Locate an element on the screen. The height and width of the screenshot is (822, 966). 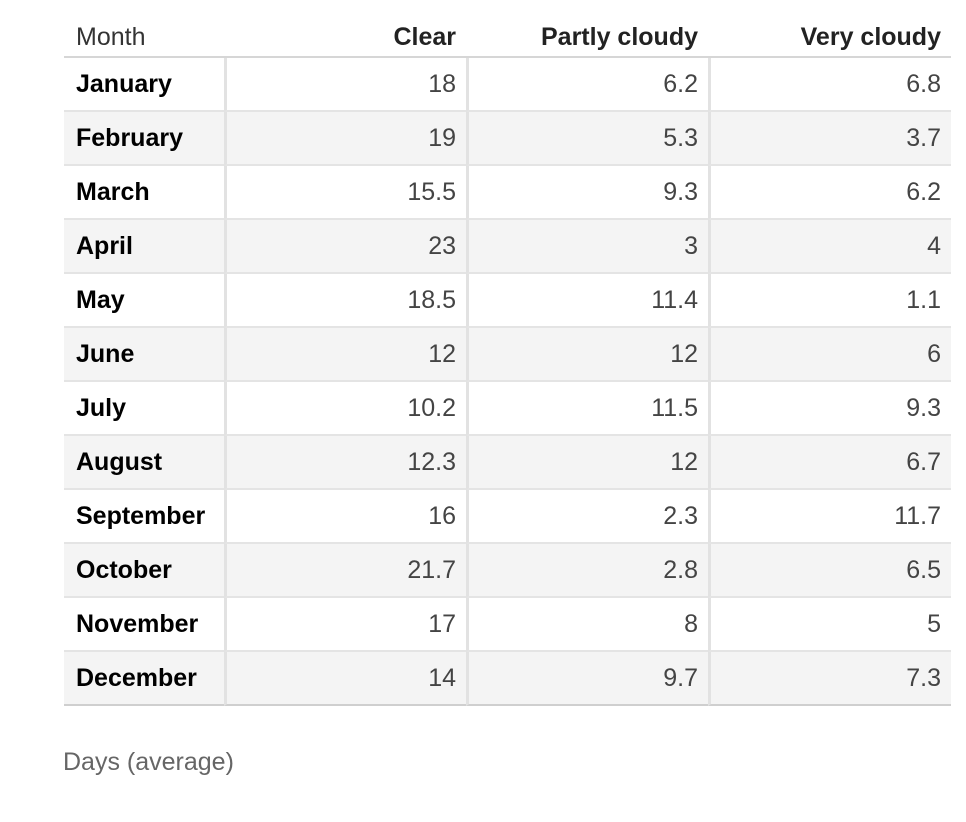
cell-partly-cloudy: 5.3 is located at coordinates (587, 139).